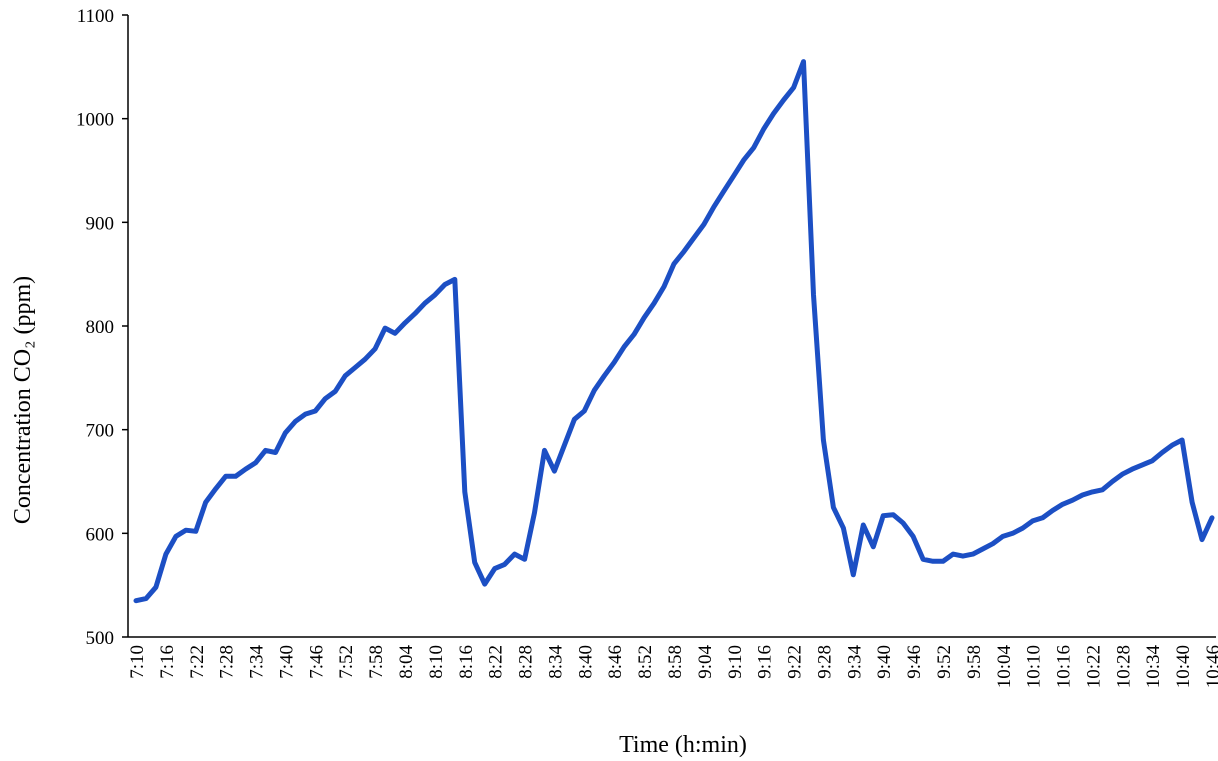 This screenshot has height=761, width=1218. What do you see at coordinates (914, 662) in the screenshot?
I see `x-tick-label: 9:46` at bounding box center [914, 662].